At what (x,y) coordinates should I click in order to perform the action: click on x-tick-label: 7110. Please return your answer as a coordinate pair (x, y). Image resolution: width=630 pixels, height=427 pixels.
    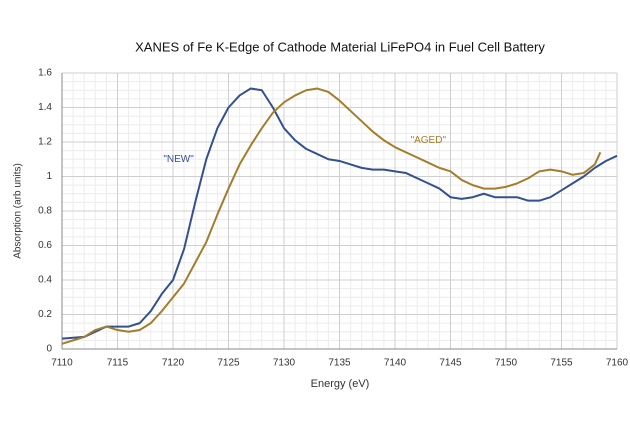
    Looking at the image, I should click on (62, 363).